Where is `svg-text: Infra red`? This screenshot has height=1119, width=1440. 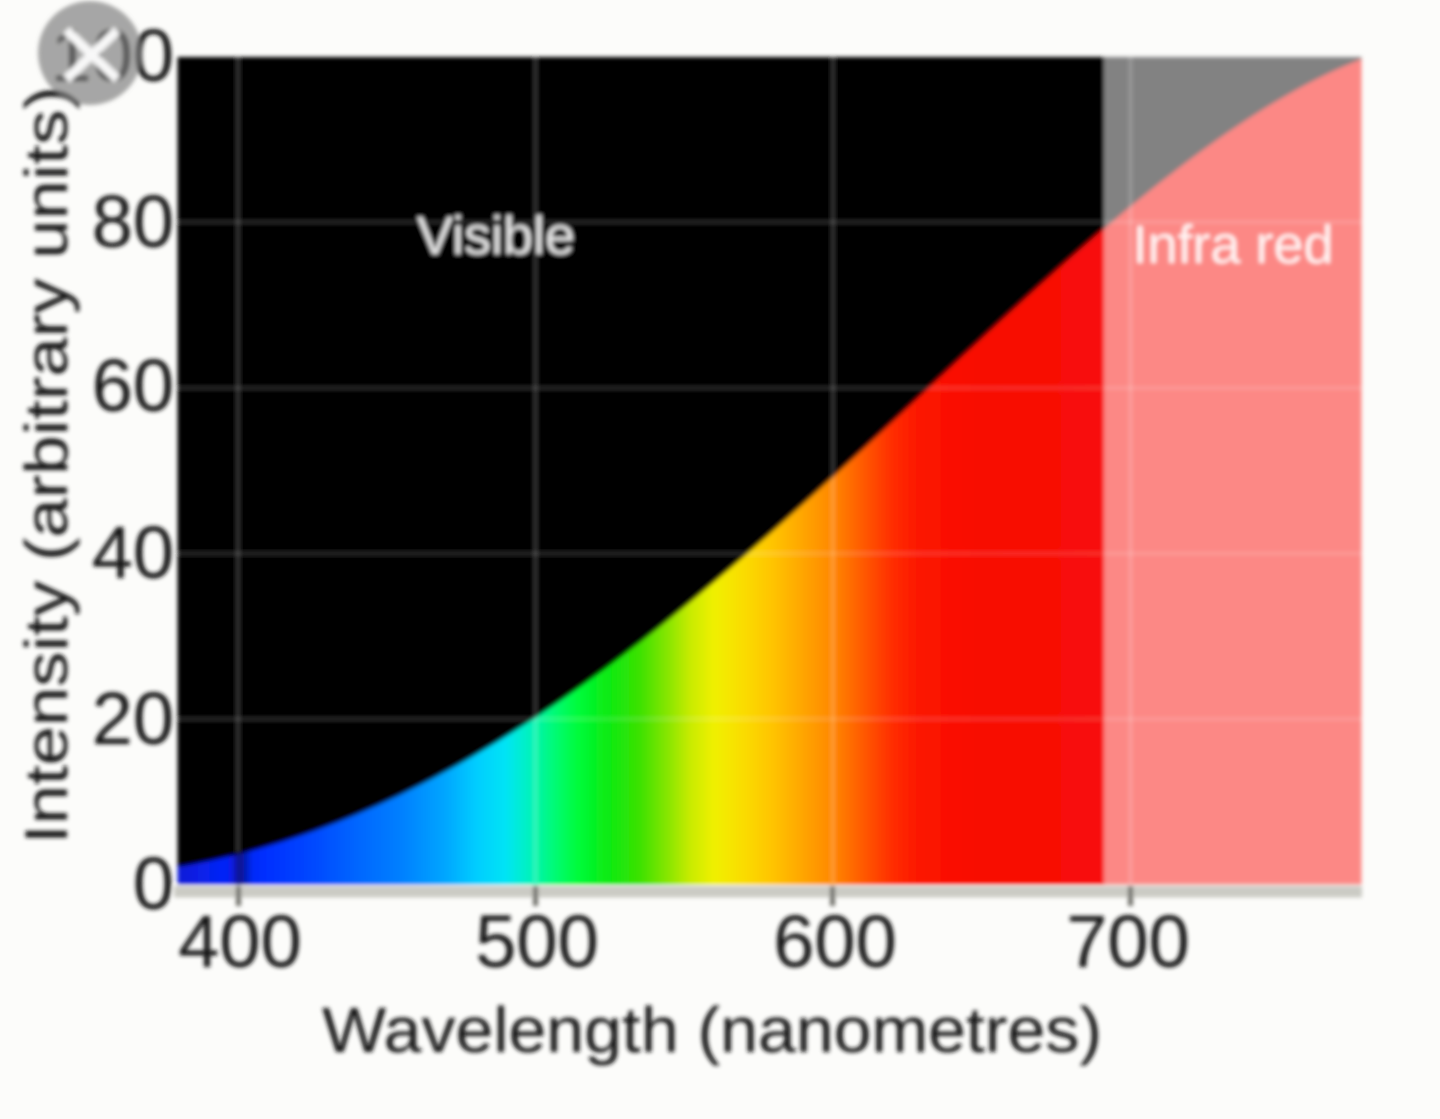 svg-text: Infra red is located at coordinates (1232, 245).